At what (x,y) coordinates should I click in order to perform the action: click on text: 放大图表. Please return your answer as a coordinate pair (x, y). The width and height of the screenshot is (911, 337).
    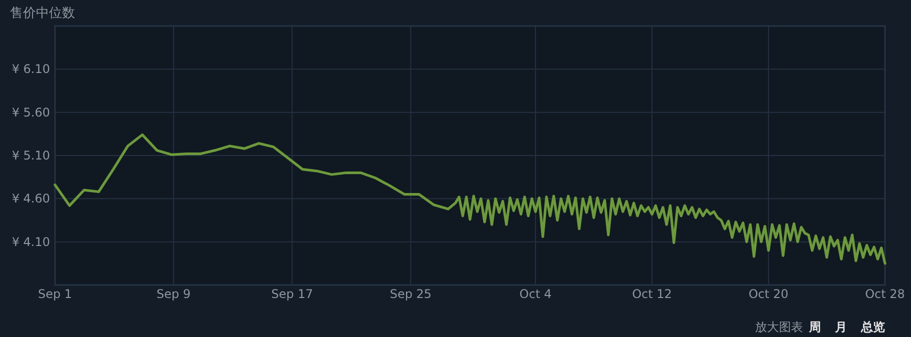
    Looking at the image, I should click on (779, 327).